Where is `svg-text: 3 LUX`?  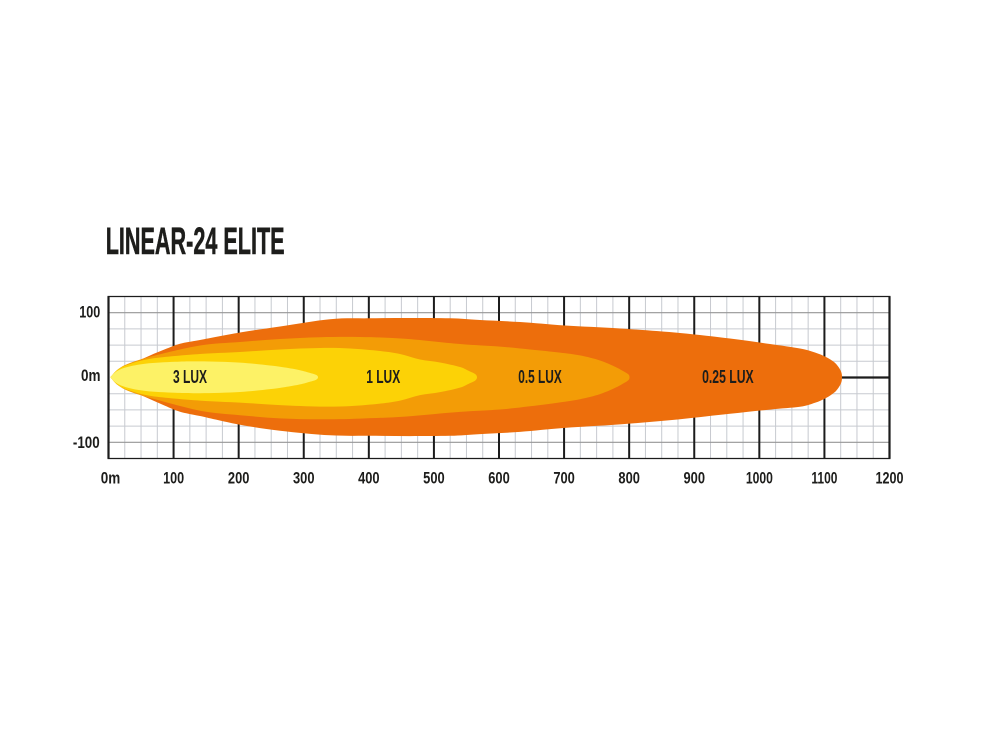 svg-text: 3 LUX is located at coordinates (190, 377).